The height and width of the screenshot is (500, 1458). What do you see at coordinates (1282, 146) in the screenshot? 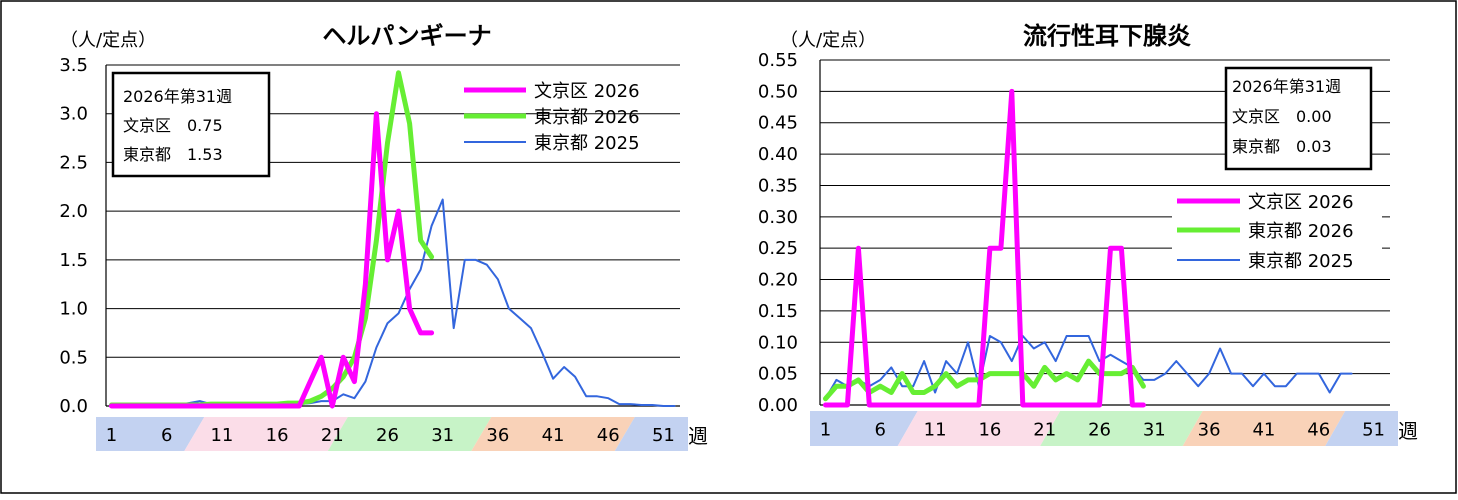
I see `info-line-tokyo: 東京都 0.03` at bounding box center [1282, 146].